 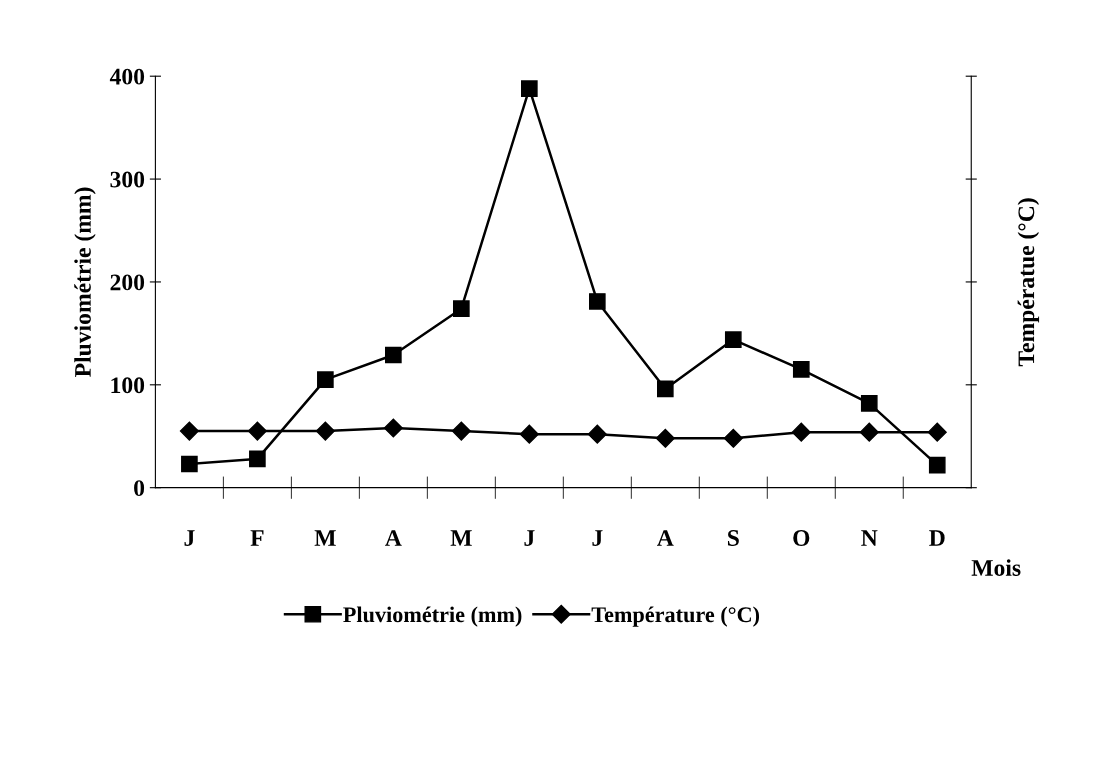 What do you see at coordinates (85, 282) in the screenshot?
I see `y-axis-title: Pluviométrie (mm)` at bounding box center [85, 282].